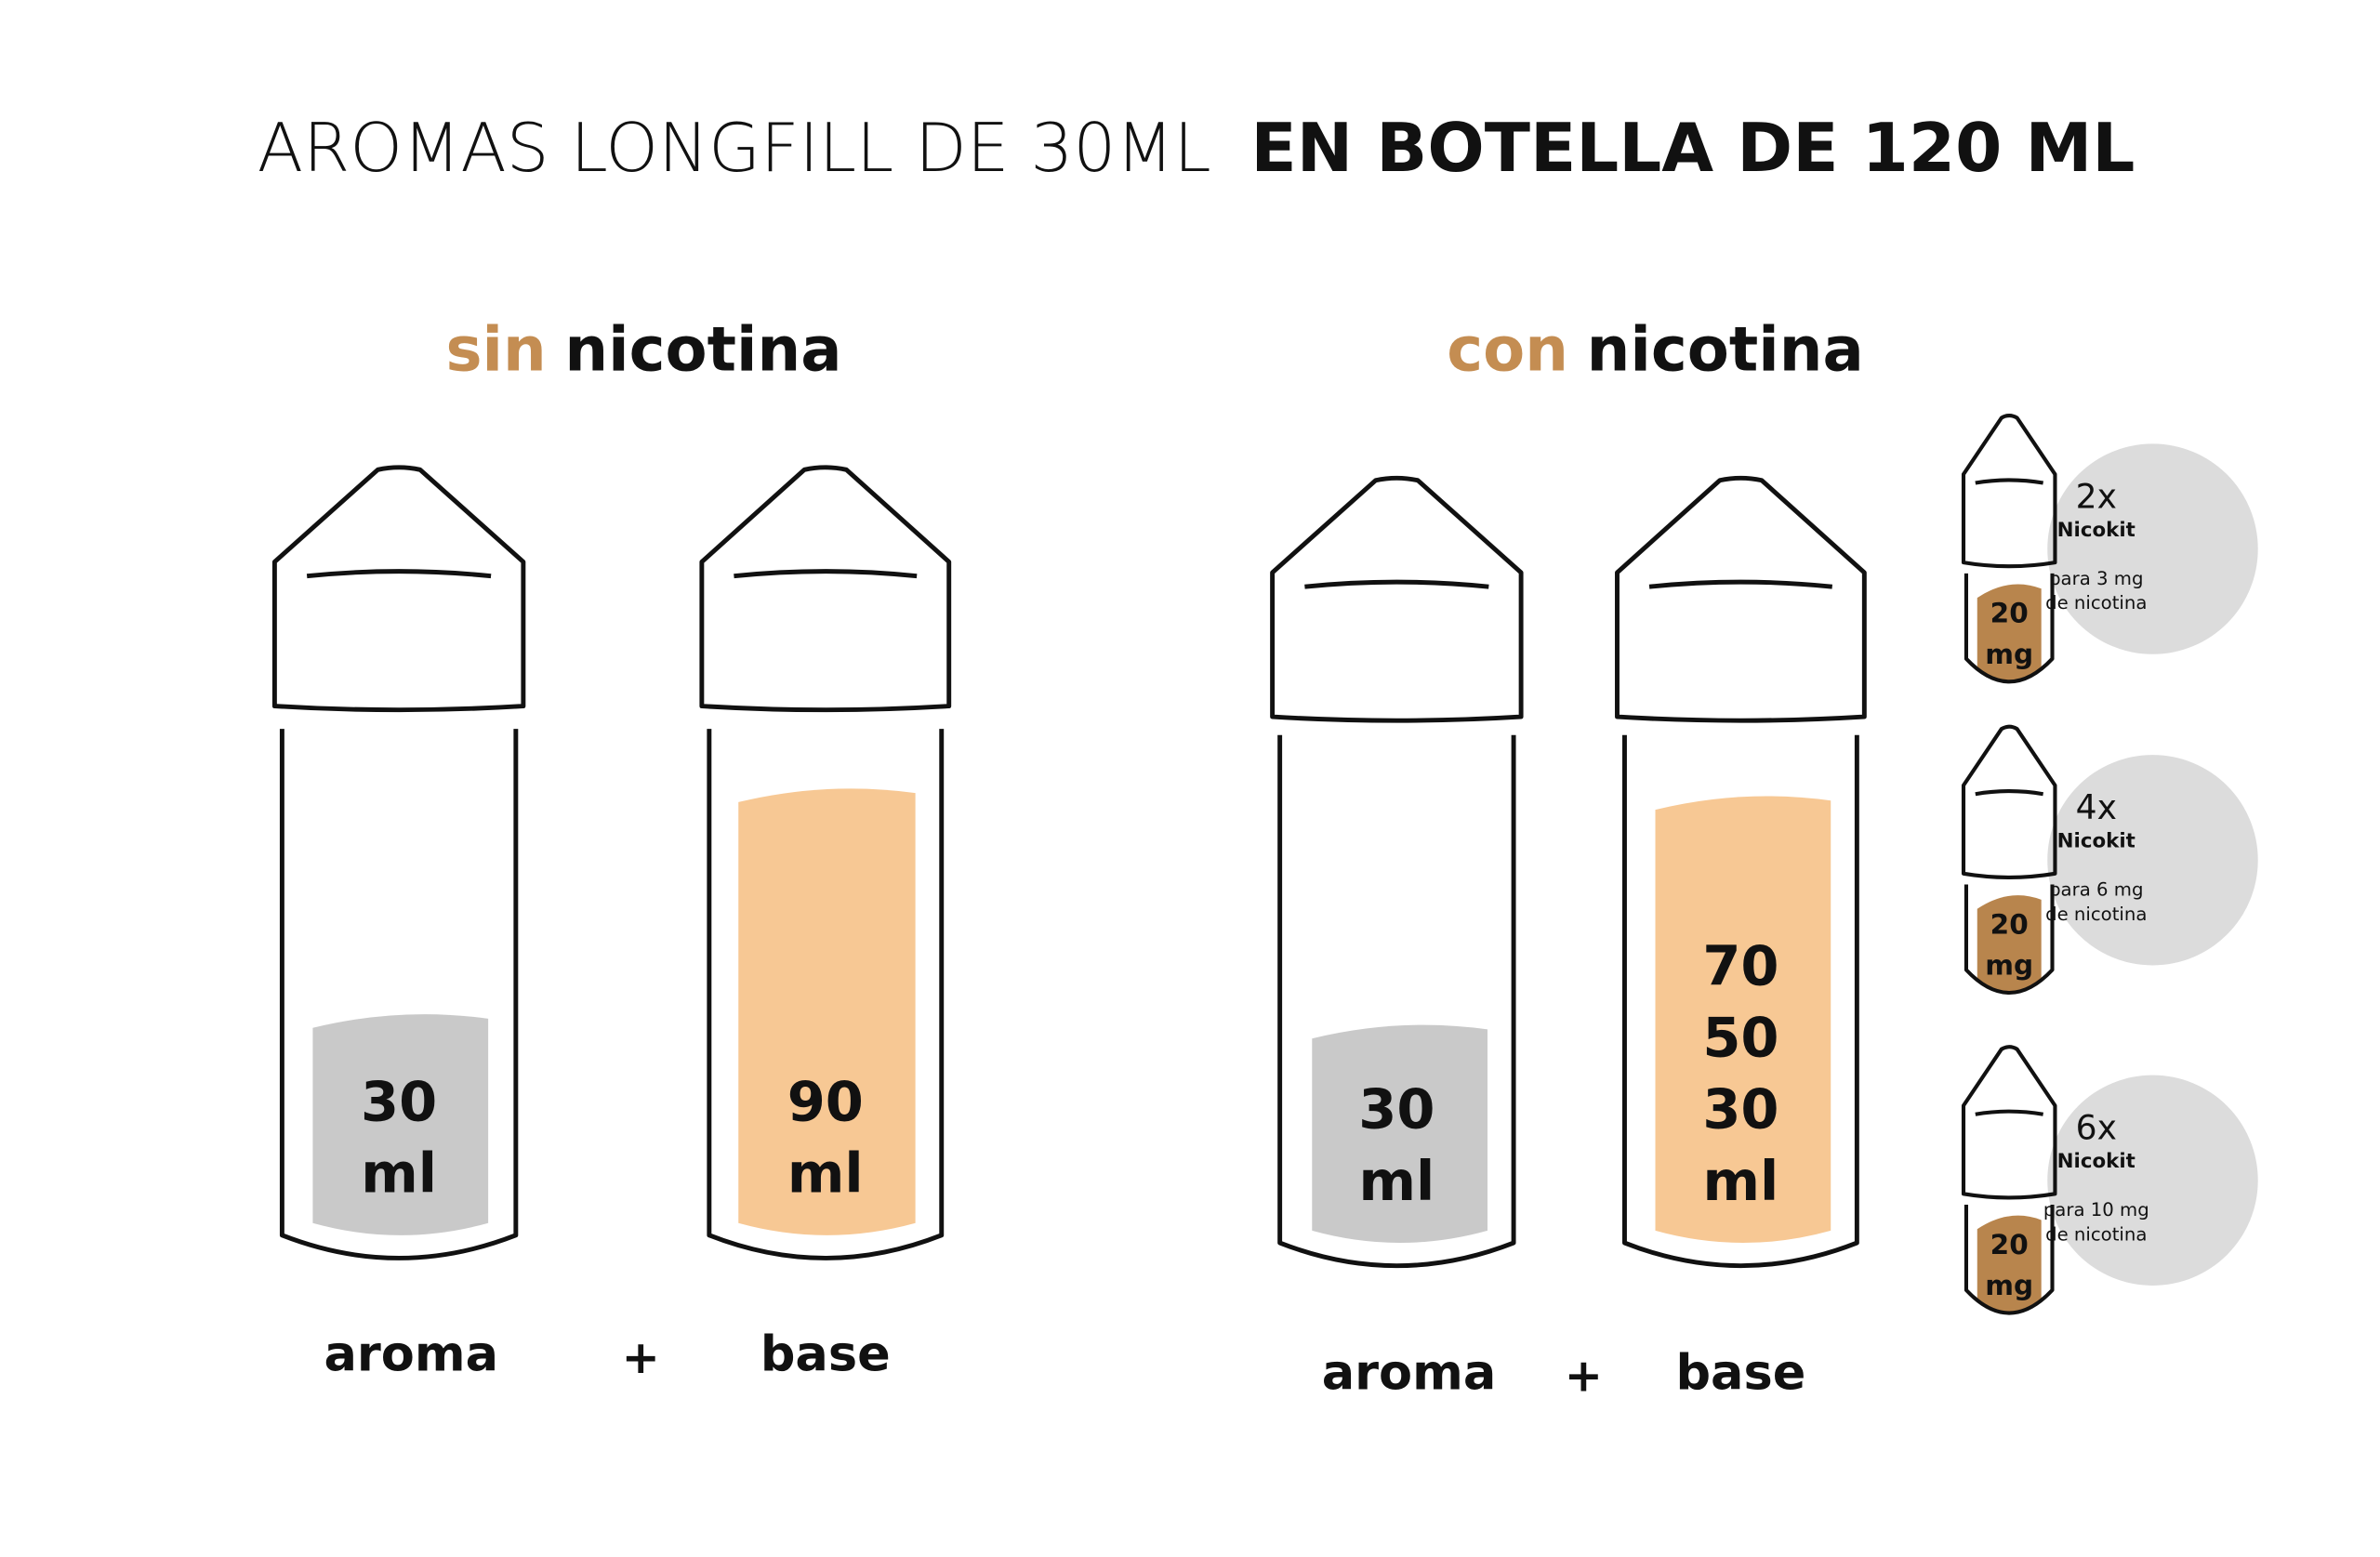  What do you see at coordinates (825, 1102) in the screenshot?
I see `bottle-label: 90` at bounding box center [825, 1102].